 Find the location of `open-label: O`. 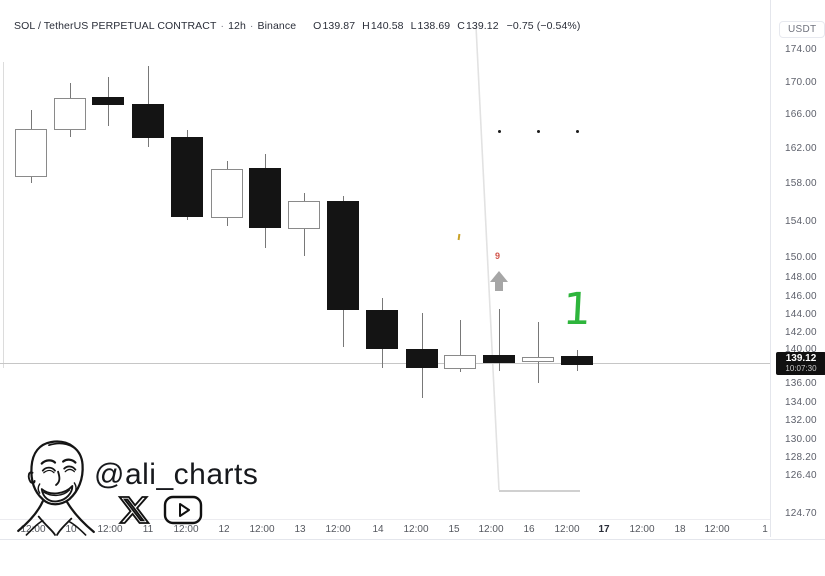

open-label: O is located at coordinates (317, 26).